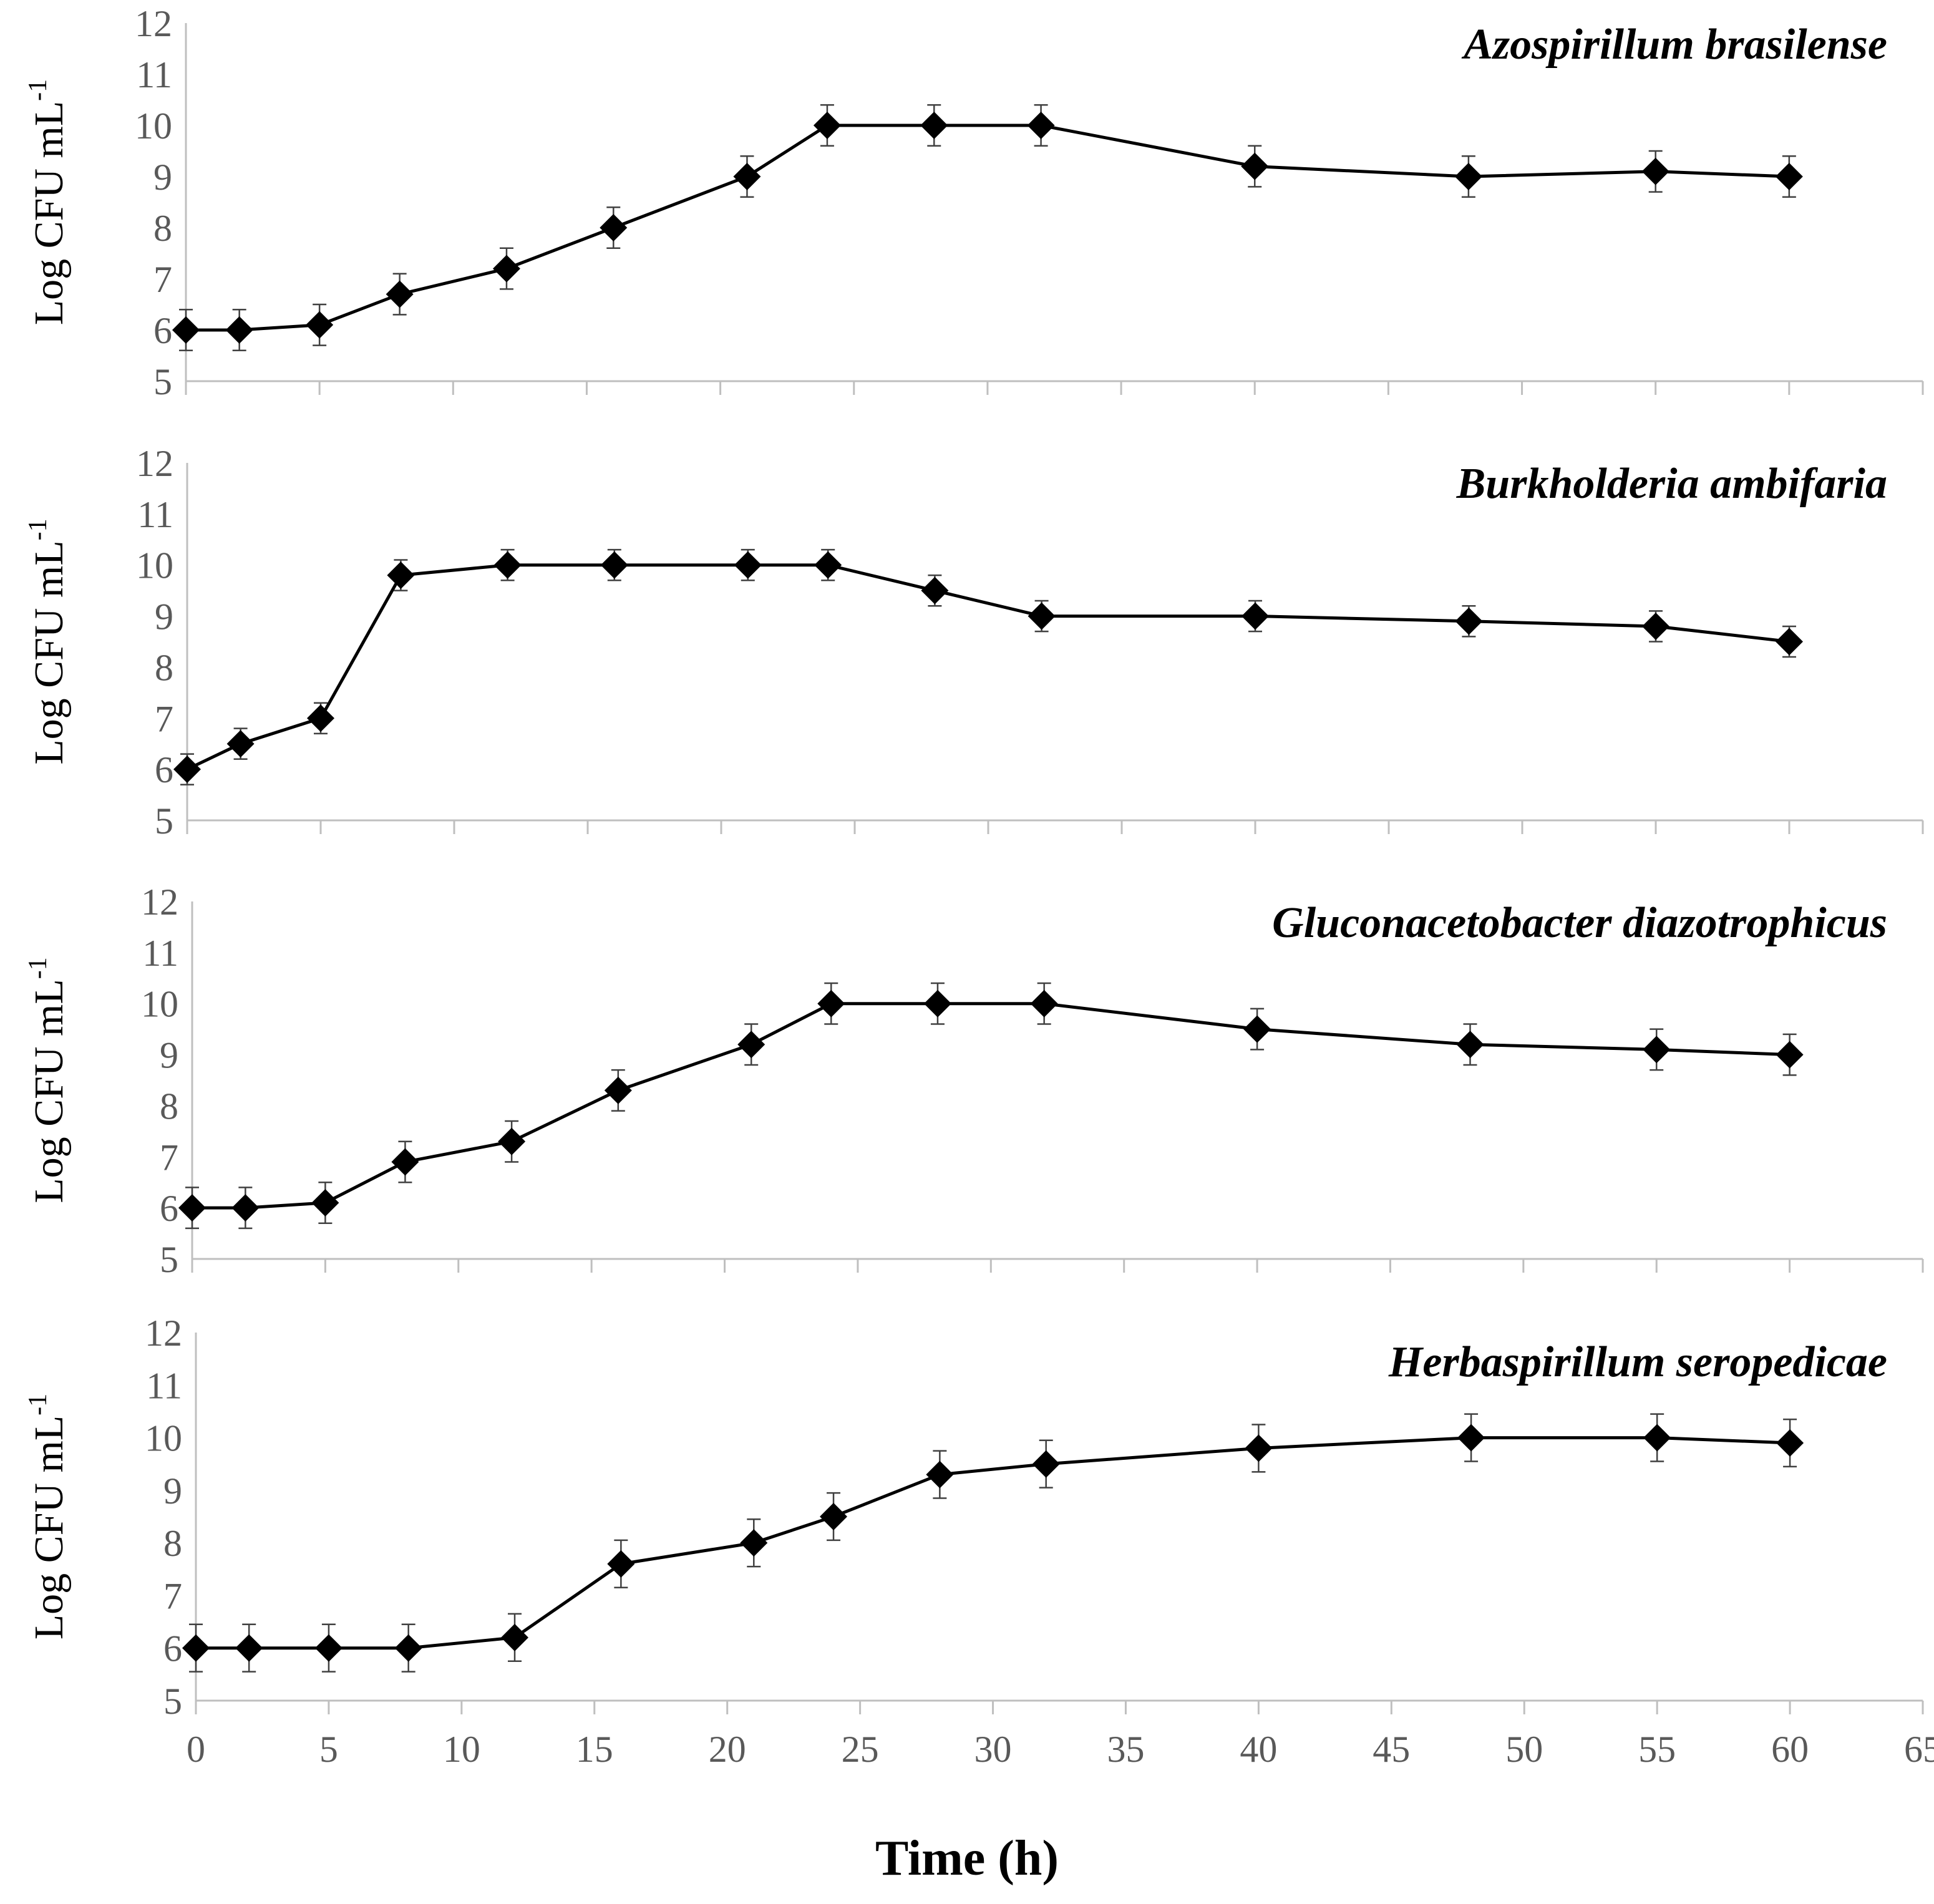 This screenshot has height=1904, width=1934. What do you see at coordinates (1579, 923) in the screenshot?
I see `panel-title: Gluconacetobacter diazotrophicus` at bounding box center [1579, 923].